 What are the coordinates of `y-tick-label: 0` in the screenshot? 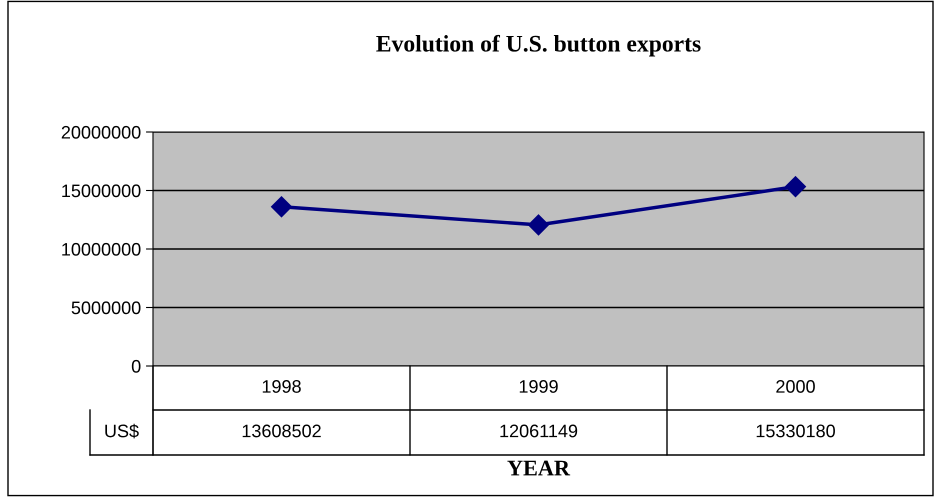 It's located at (136, 366).